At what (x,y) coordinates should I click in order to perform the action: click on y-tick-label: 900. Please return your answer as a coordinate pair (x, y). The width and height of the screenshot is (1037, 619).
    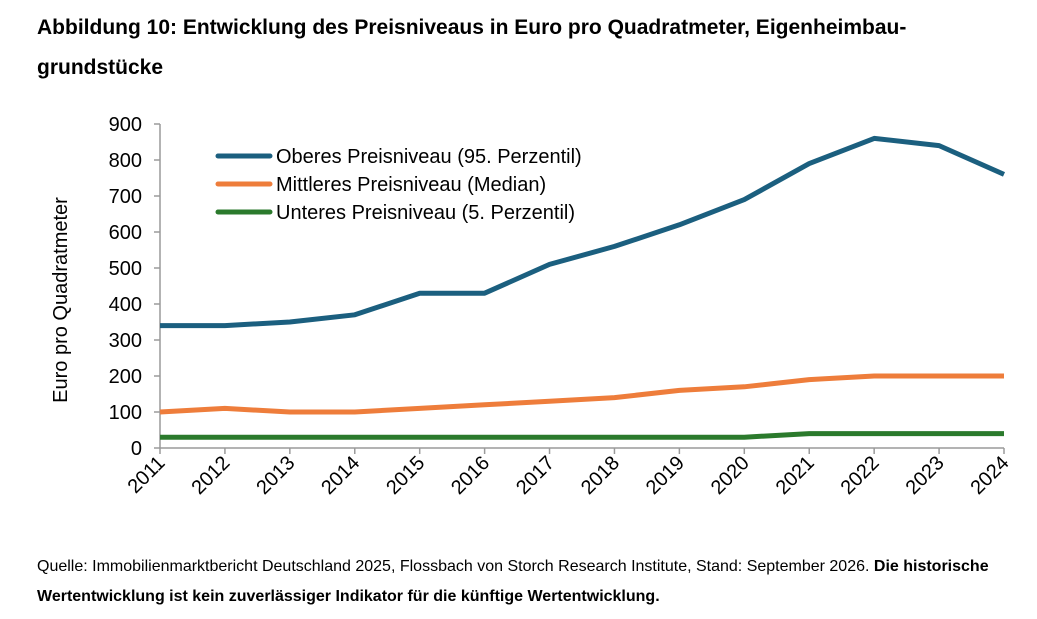
    Looking at the image, I should click on (125, 125).